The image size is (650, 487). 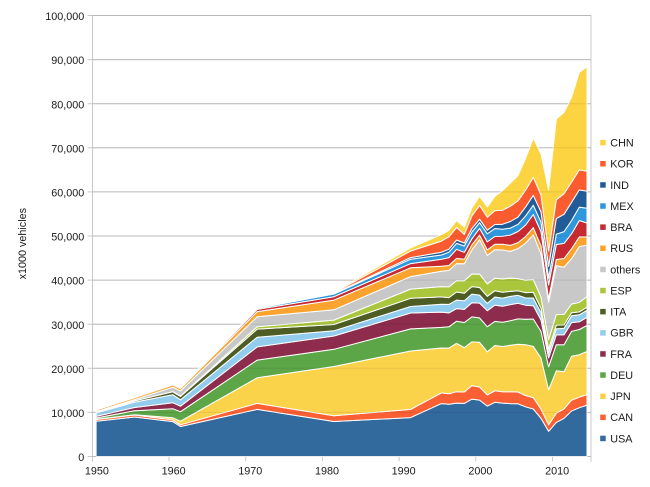 I want to click on svg-text: GBR, so click(x=622, y=334).